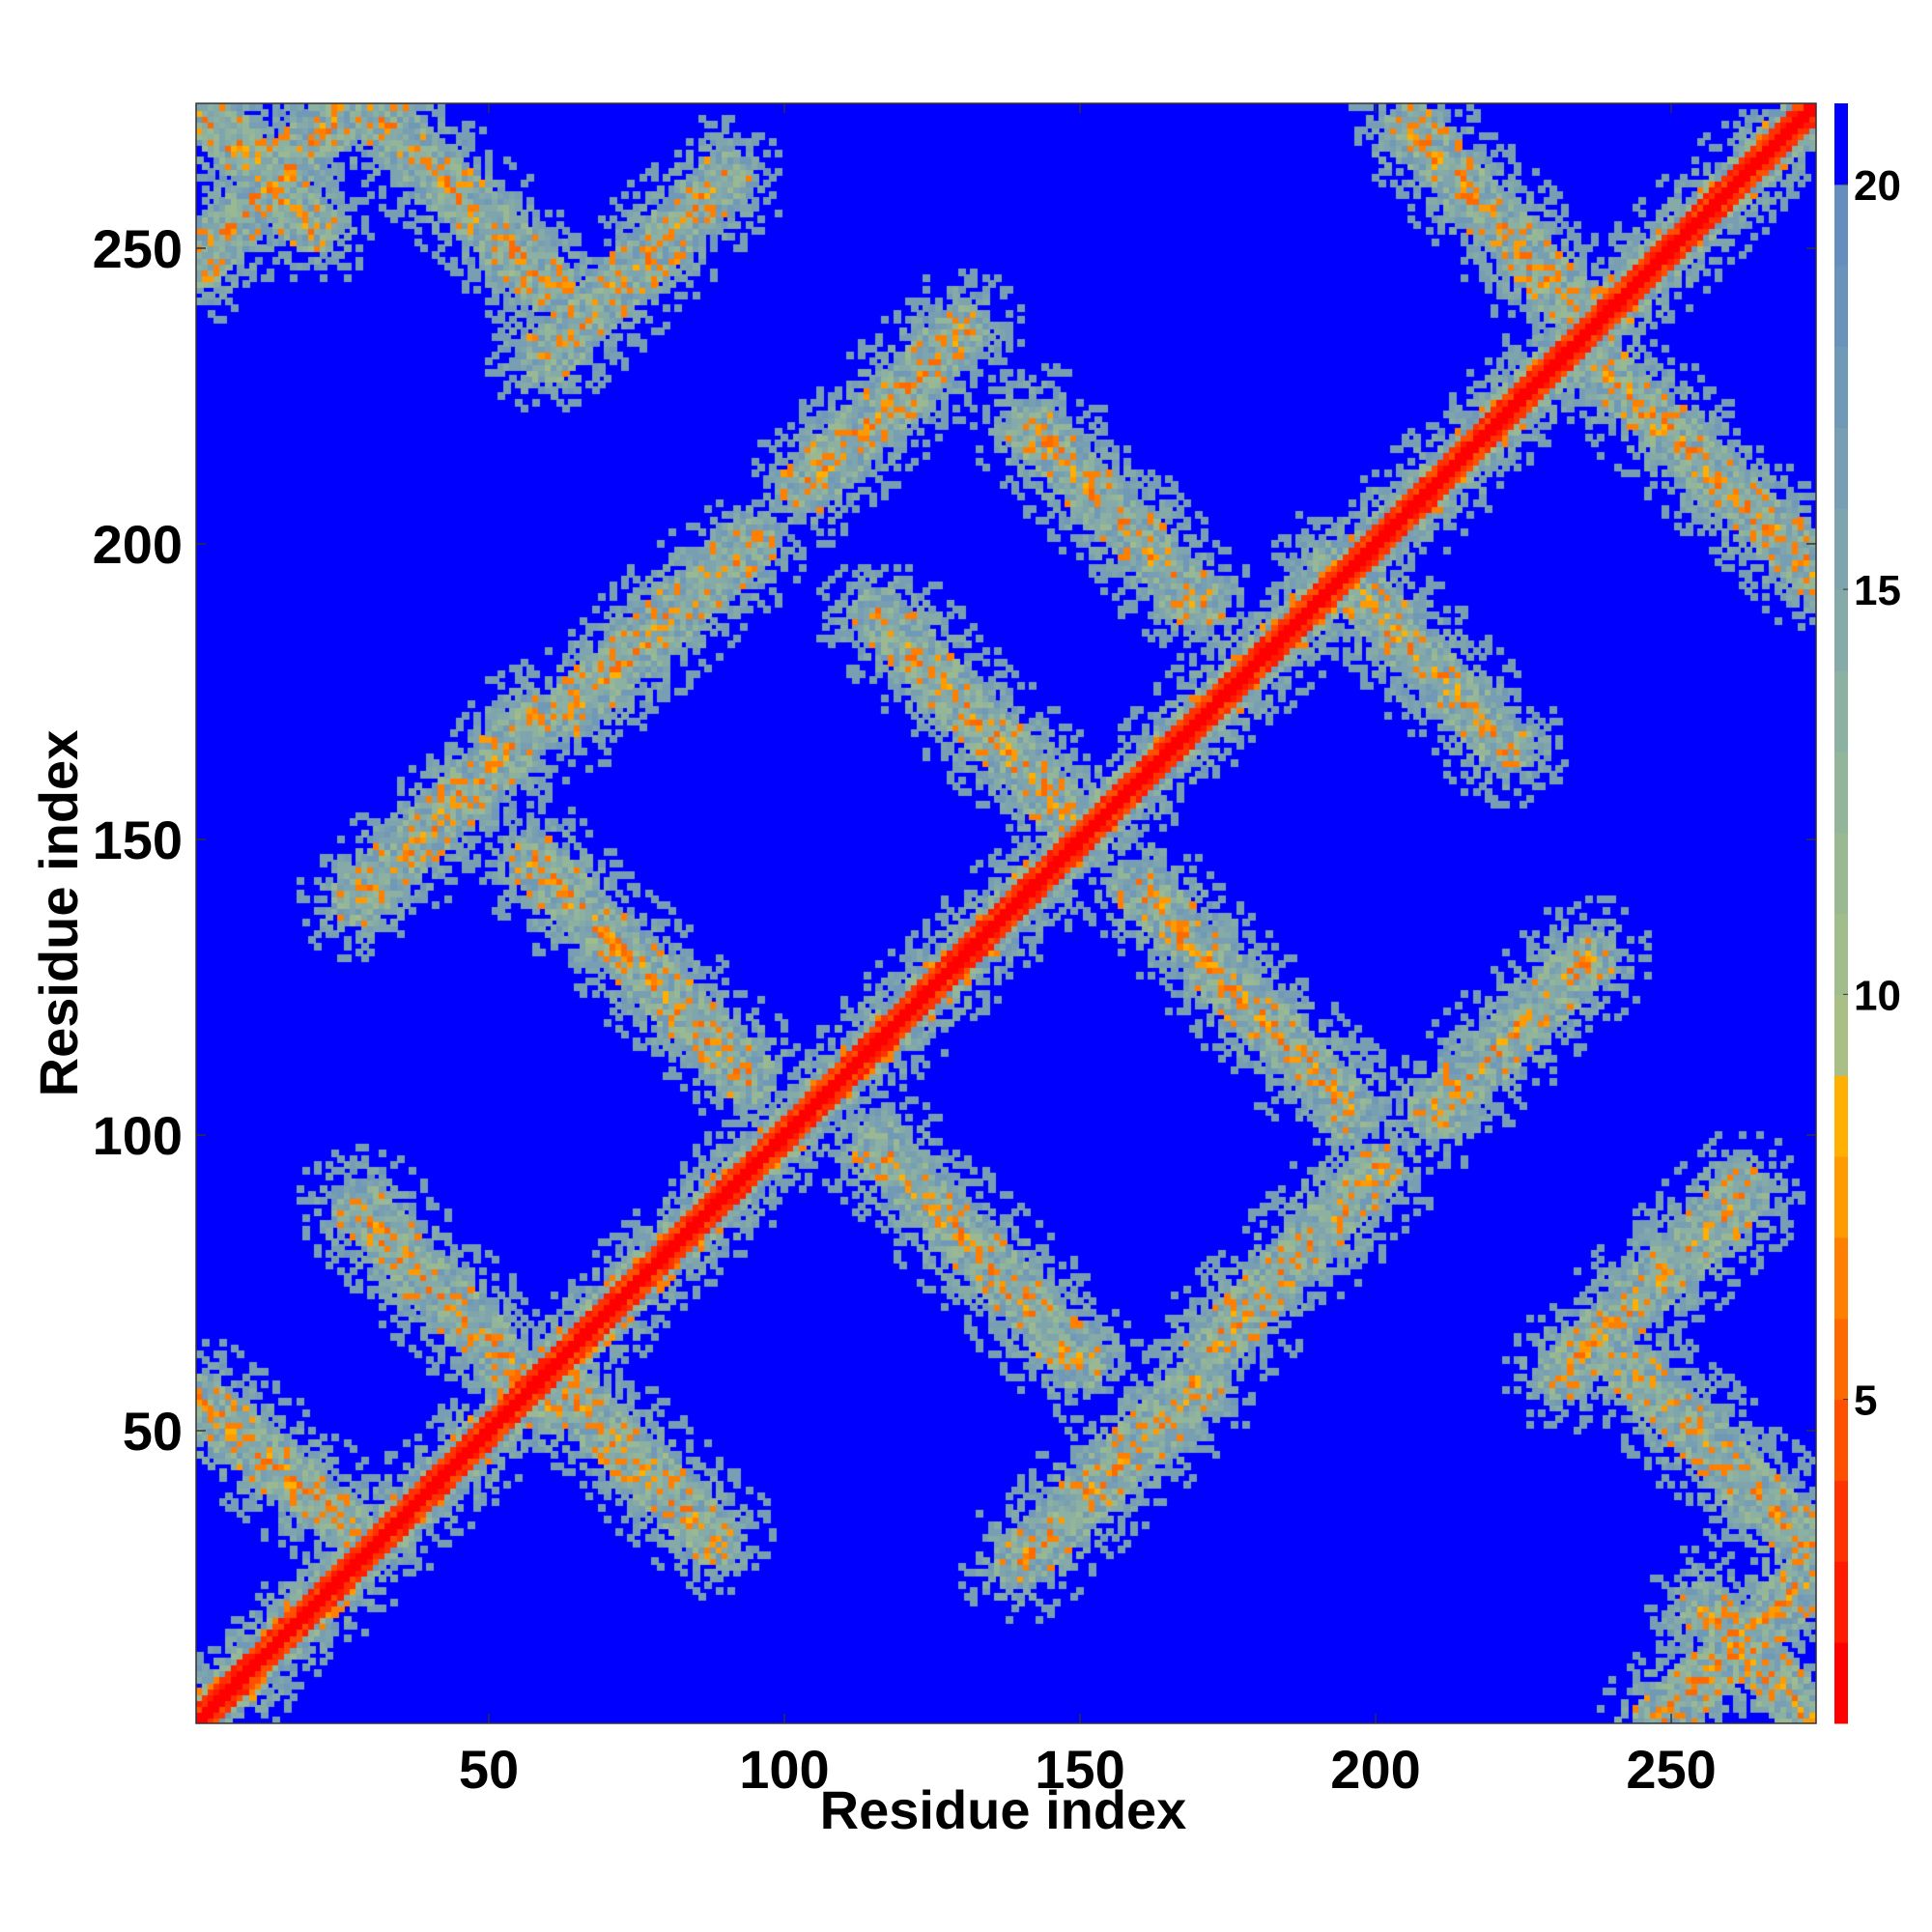  I want to click on colorbar-tick-label: 15, so click(1877, 590).